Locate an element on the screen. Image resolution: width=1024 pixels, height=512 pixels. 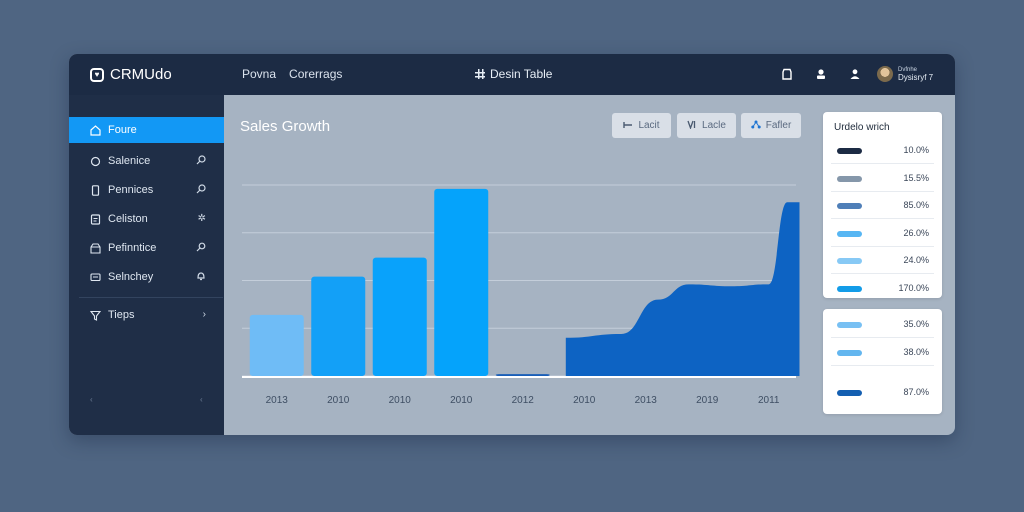
sidebar-item-salenice: Salenice is located at coordinates (146, 161).